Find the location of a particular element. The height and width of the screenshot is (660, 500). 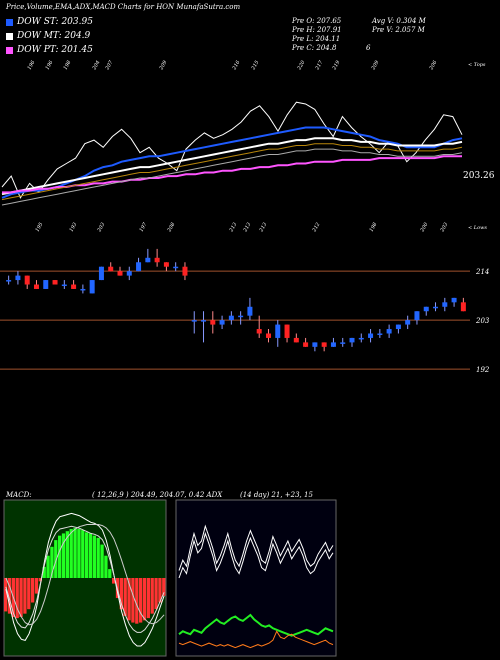

legend-dow-st: DOW ST: 203.95 is located at coordinates (49, 22).